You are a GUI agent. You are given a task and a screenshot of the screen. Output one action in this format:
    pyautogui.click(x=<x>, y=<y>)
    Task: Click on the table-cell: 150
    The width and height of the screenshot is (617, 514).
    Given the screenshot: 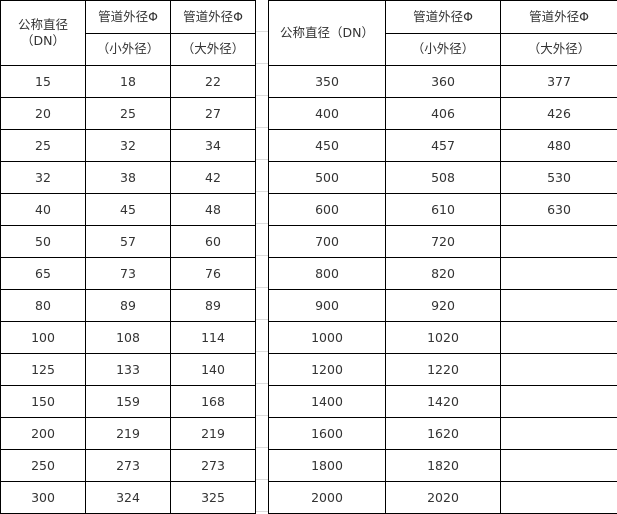 What is the action you would take?
    pyautogui.click(x=43, y=402)
    